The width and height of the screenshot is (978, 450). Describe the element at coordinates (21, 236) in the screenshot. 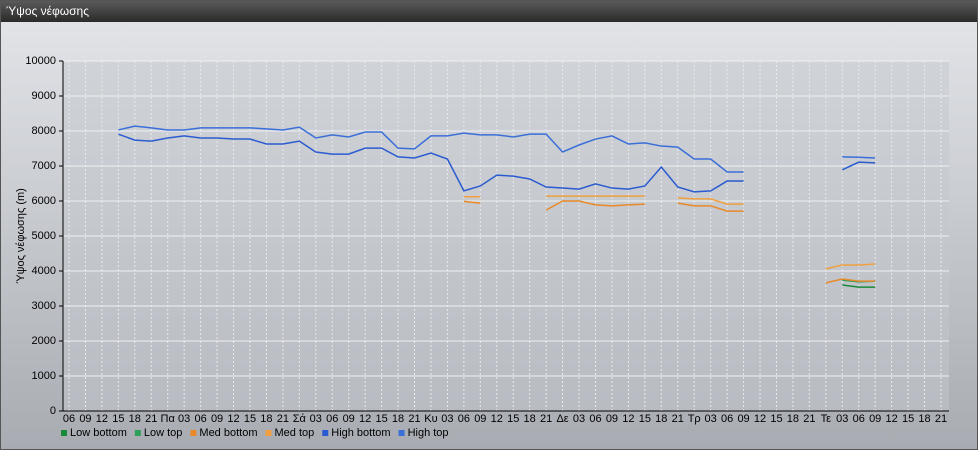

I see `y-axis-label: Ύψος νέφωσης (m)` at that location.